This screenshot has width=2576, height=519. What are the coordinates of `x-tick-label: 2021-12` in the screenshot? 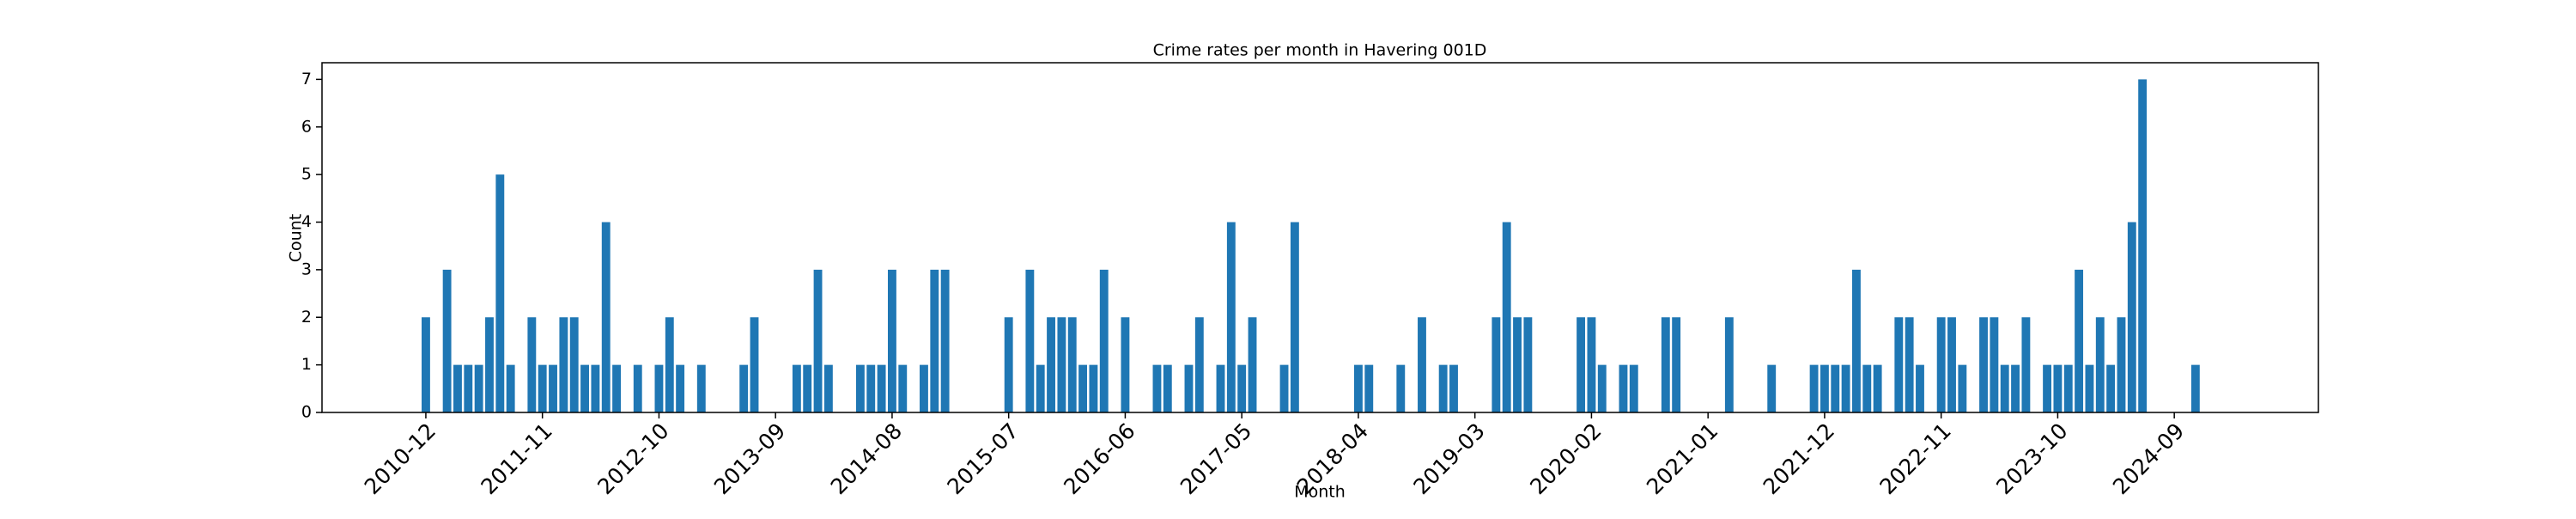 It's located at (1799, 458).